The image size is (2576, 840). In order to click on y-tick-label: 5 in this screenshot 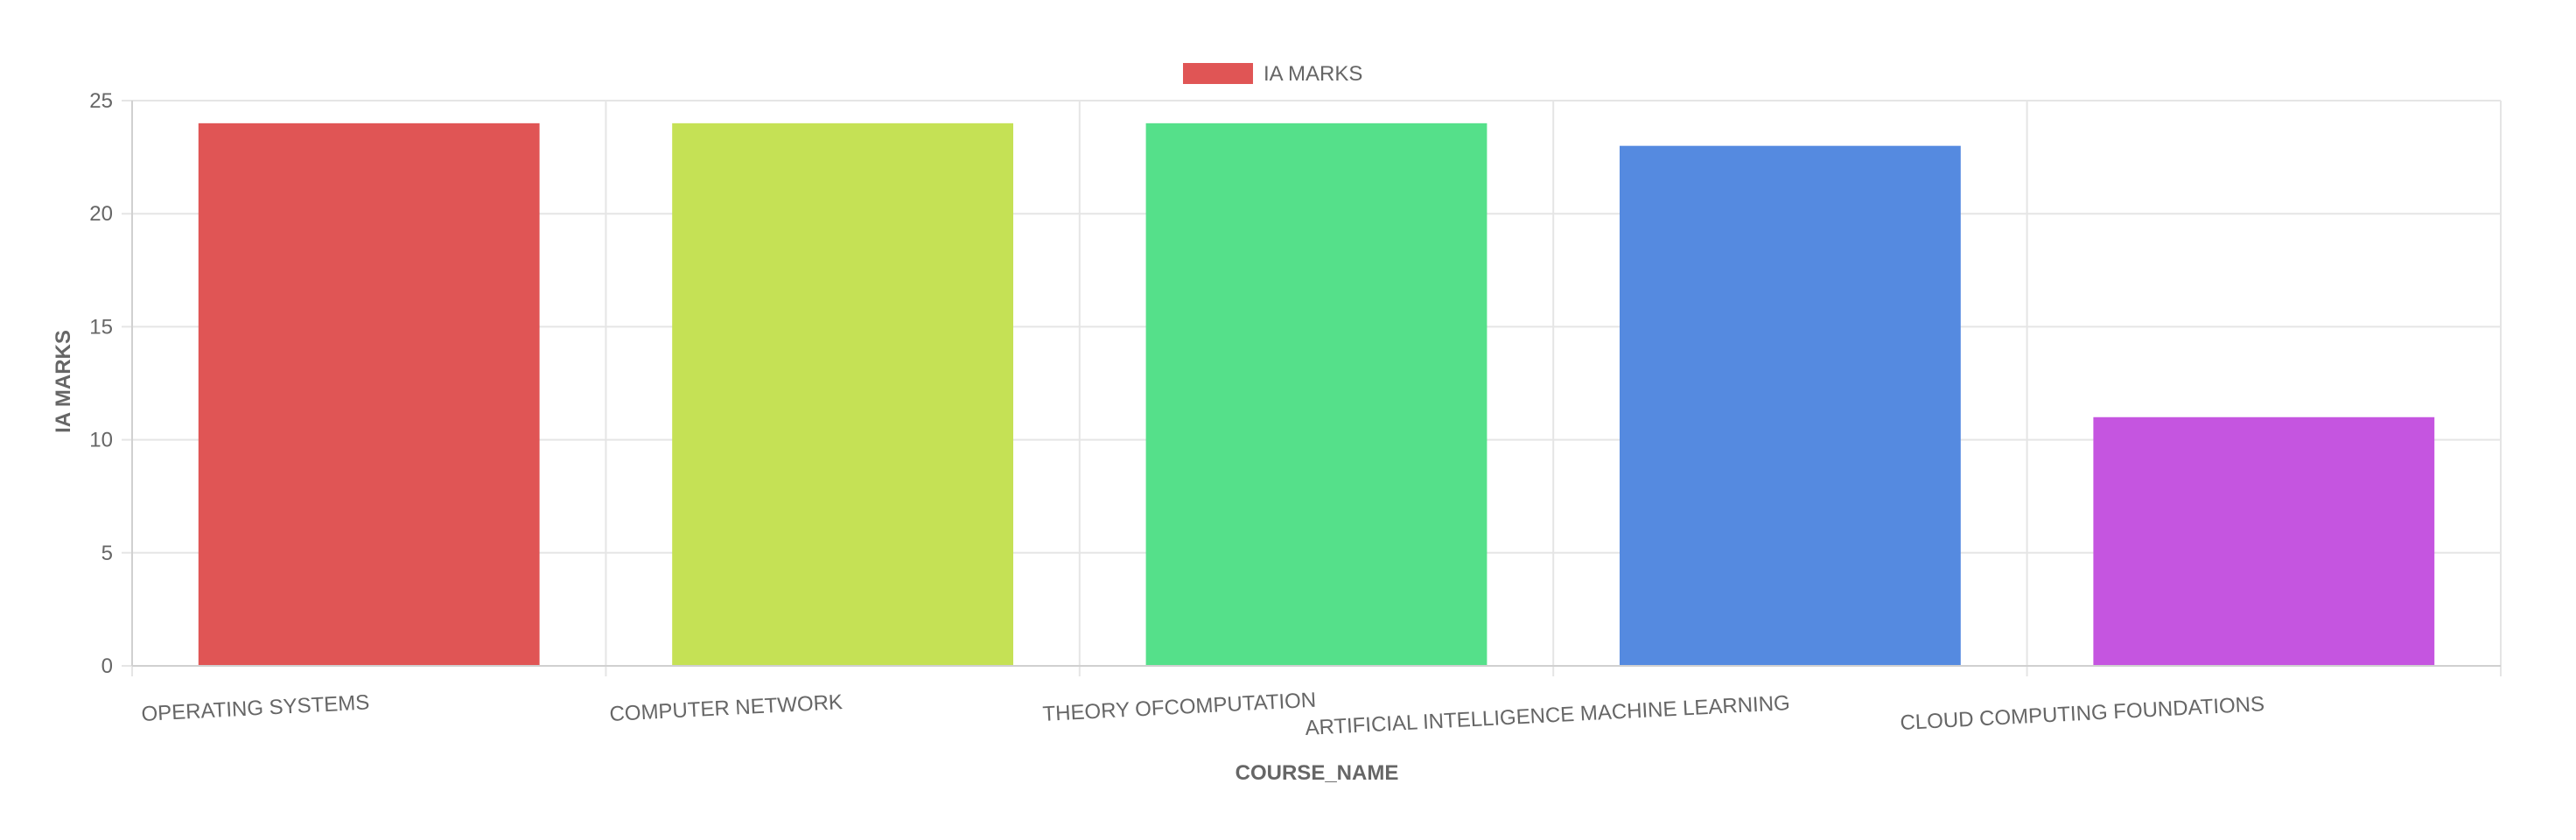, I will do `click(107, 553)`.